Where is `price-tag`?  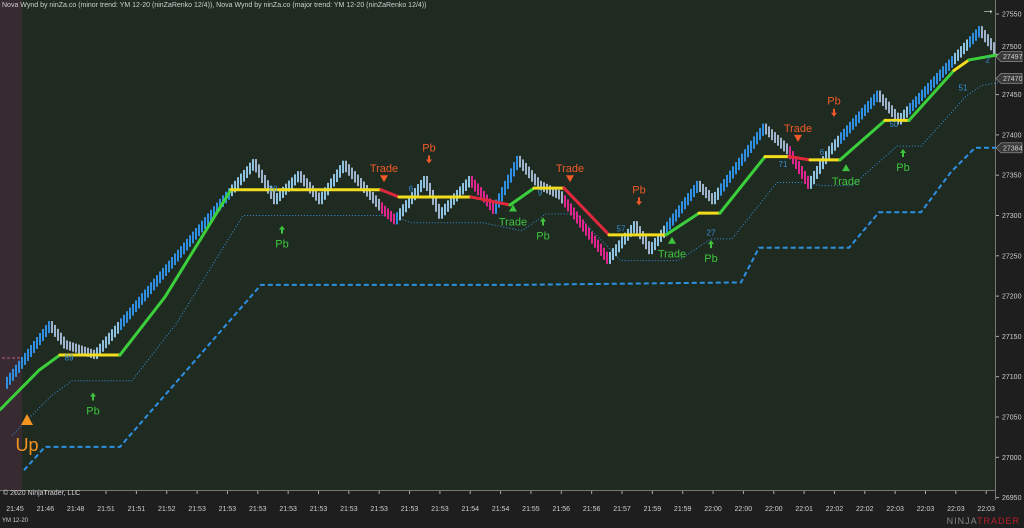 price-tag is located at coordinates (1009, 148).